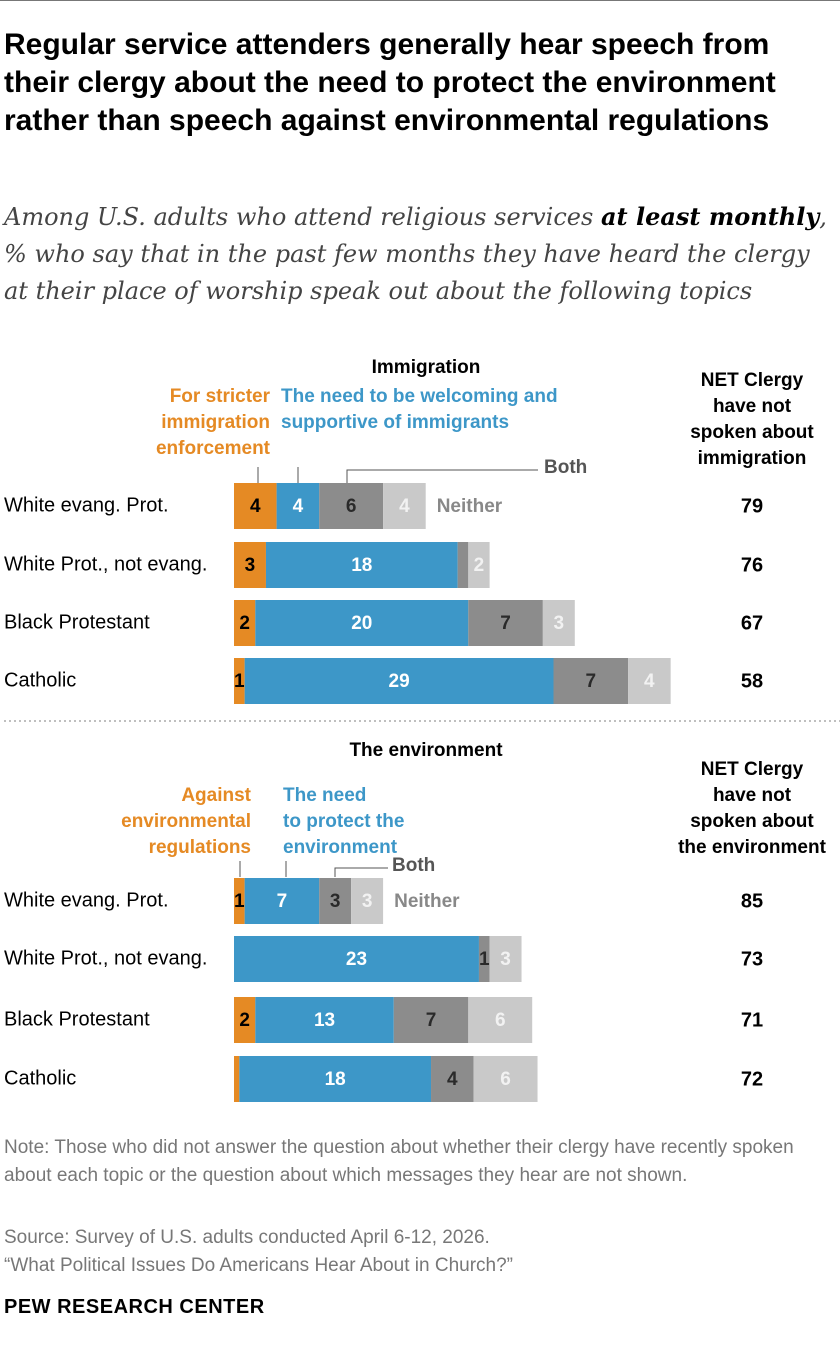 The image size is (840, 1350). I want to click on environment-value-orange: 2, so click(244, 1020).